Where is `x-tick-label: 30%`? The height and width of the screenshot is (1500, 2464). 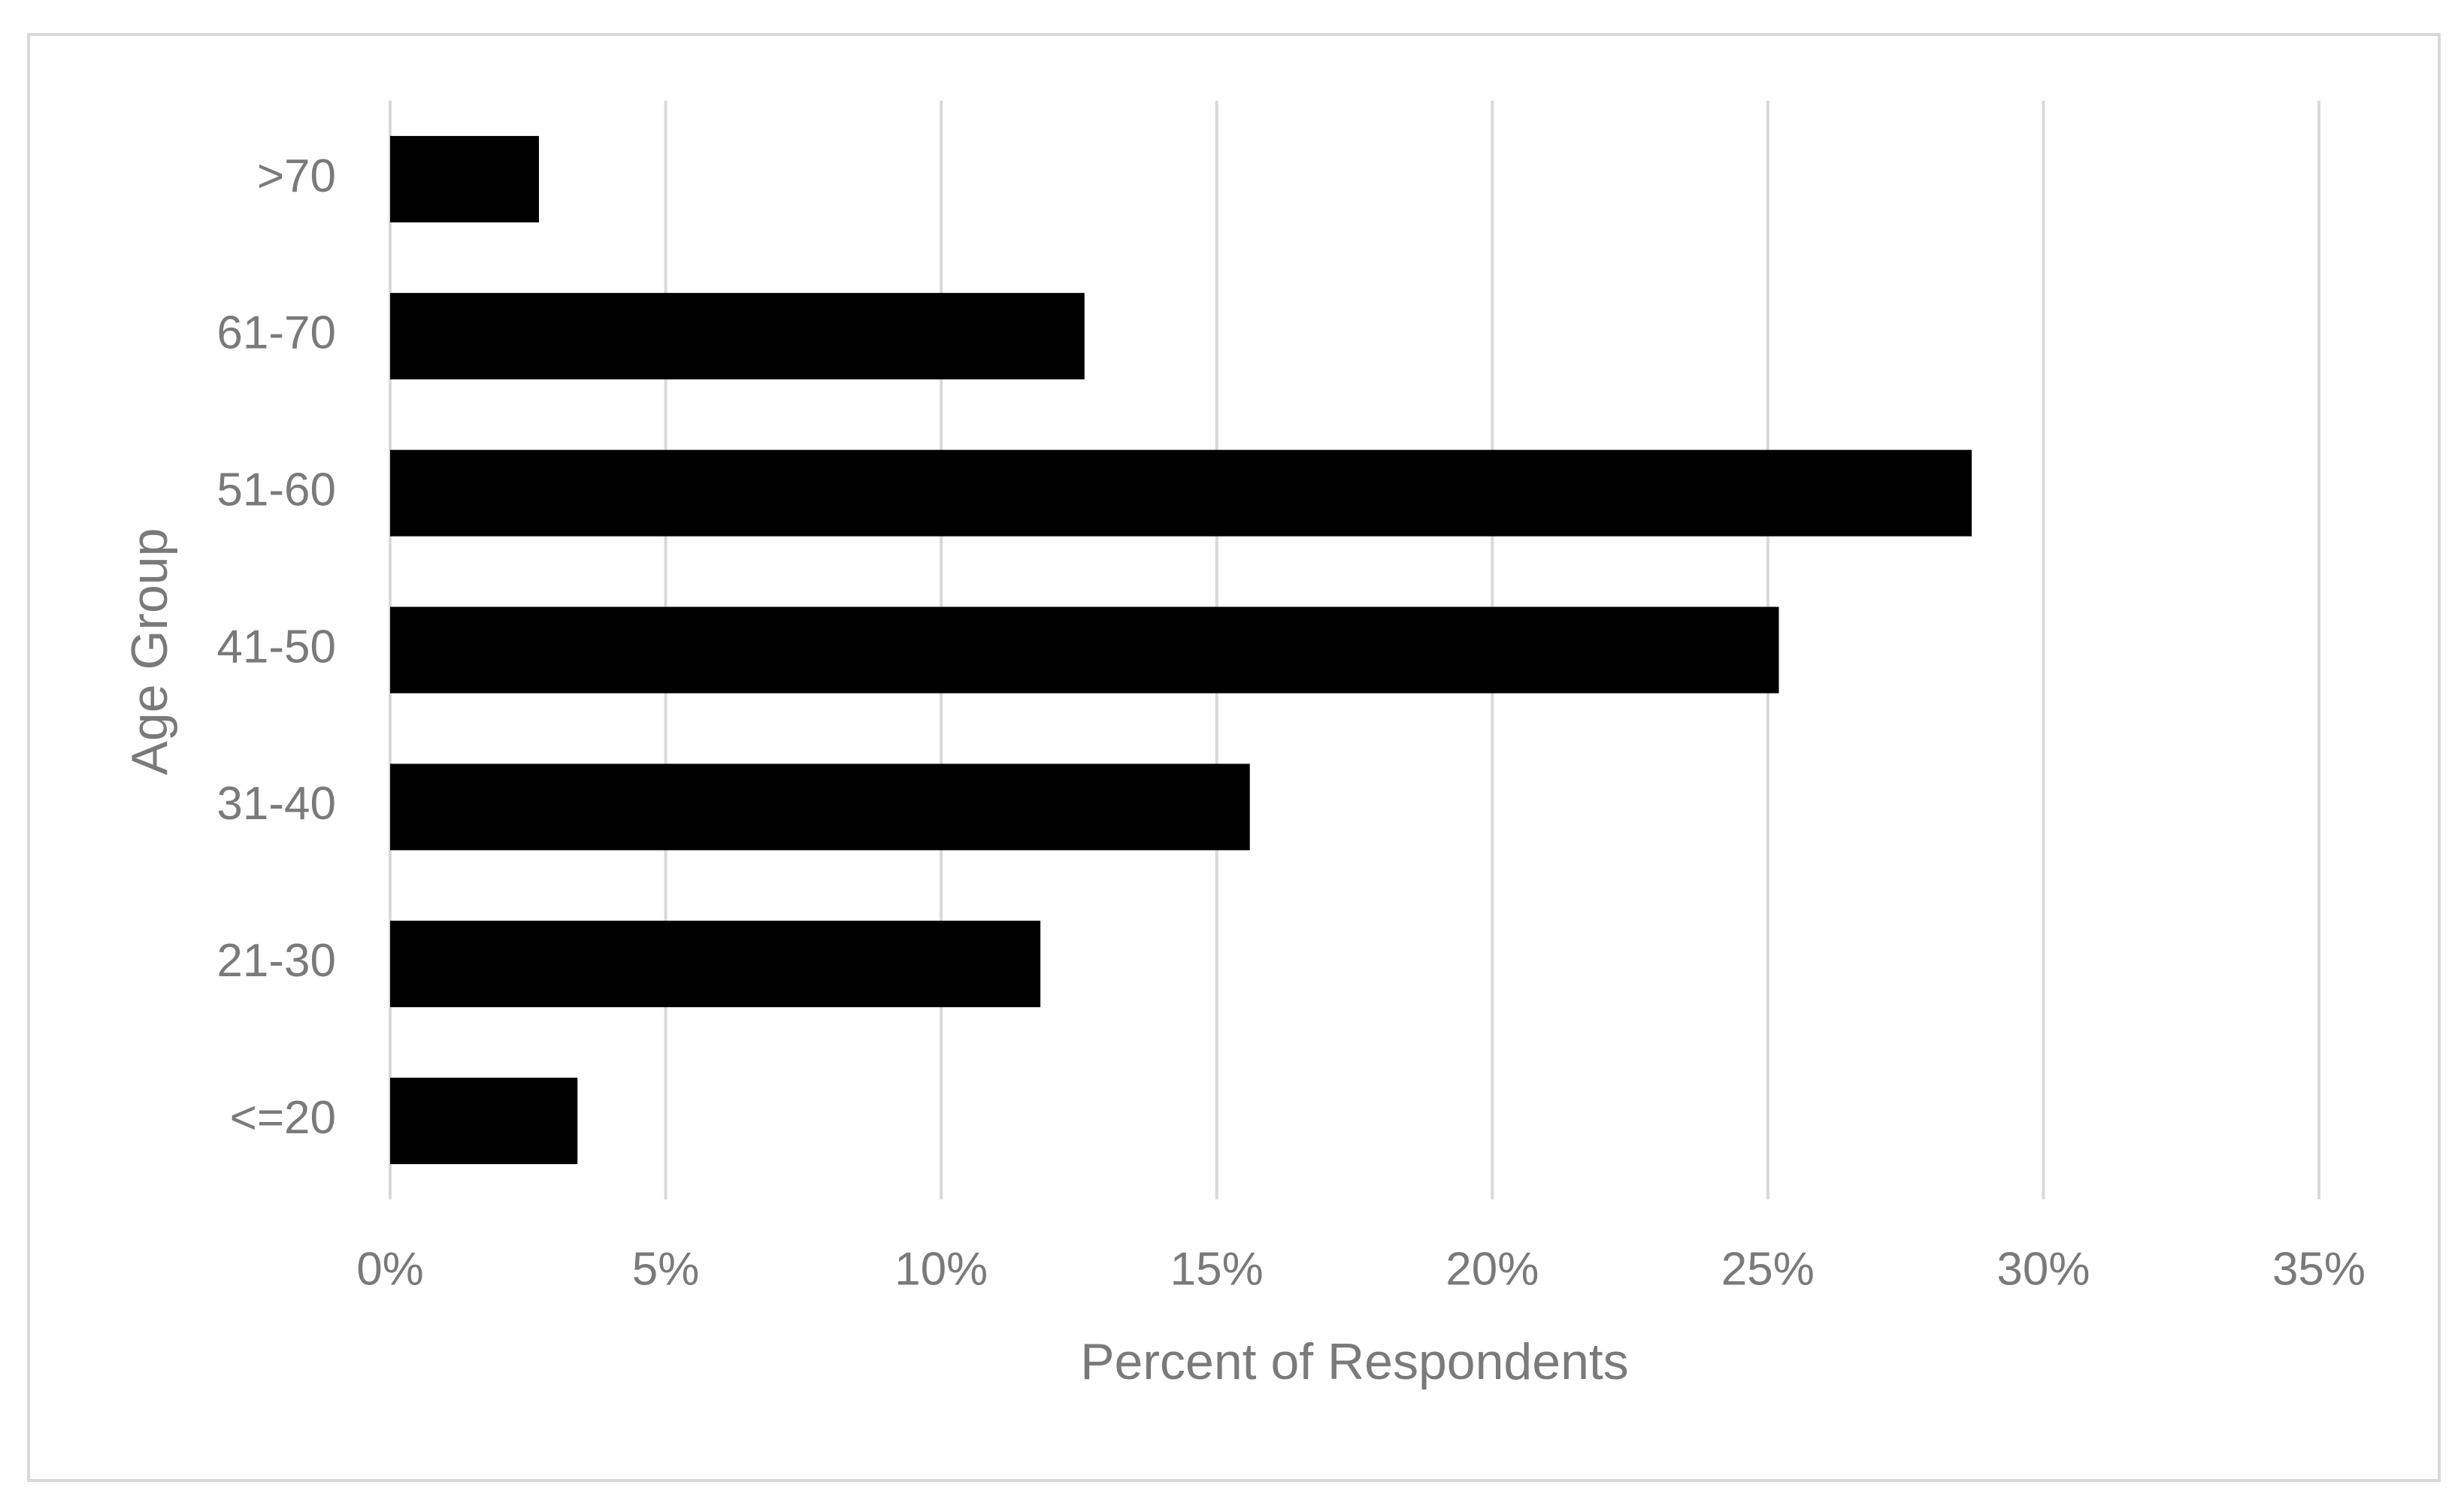
x-tick-label: 30% is located at coordinates (2043, 1269).